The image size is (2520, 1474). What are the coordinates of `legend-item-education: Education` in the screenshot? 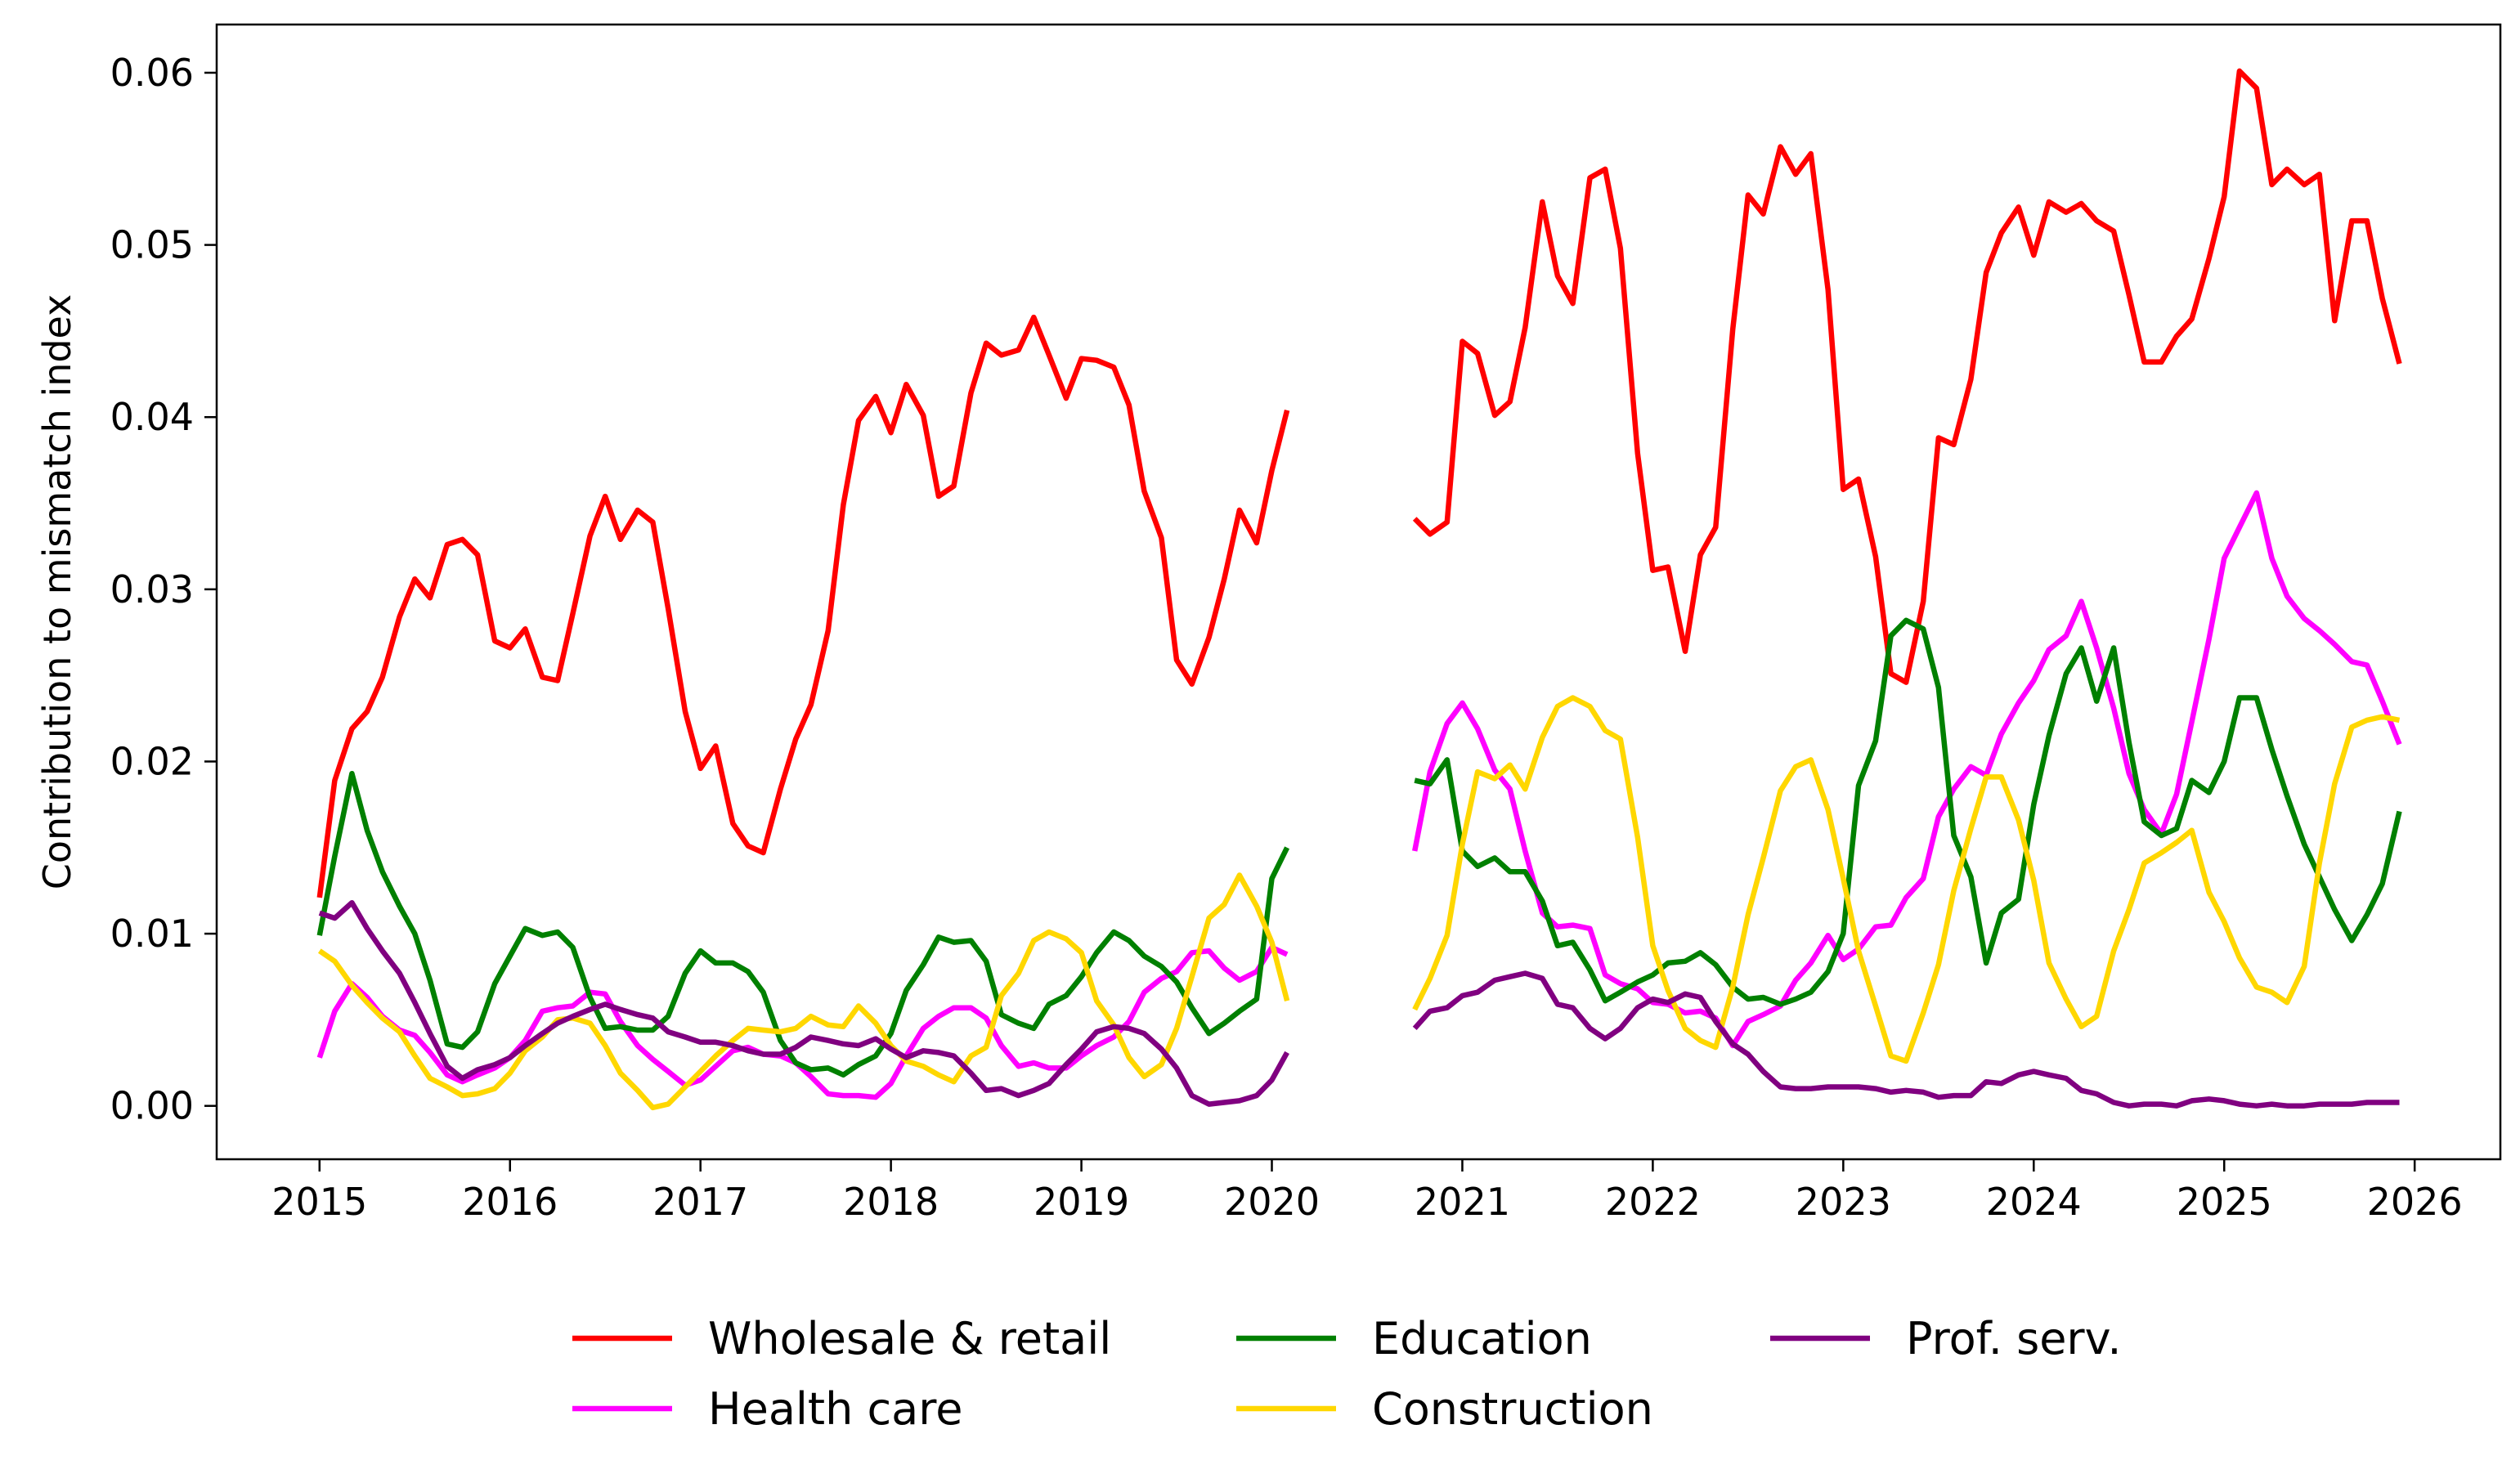 It's located at (1414, 1338).